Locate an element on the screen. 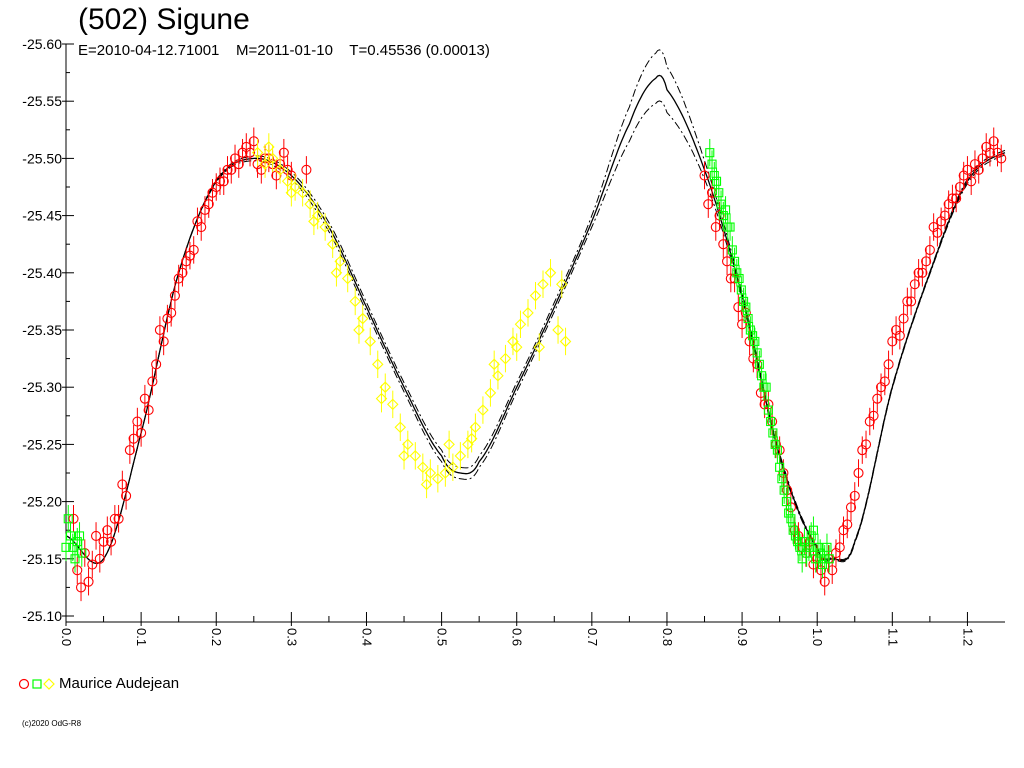 The image size is (1024, 768). y-tick-label: -25.55 is located at coordinates (42, 101).